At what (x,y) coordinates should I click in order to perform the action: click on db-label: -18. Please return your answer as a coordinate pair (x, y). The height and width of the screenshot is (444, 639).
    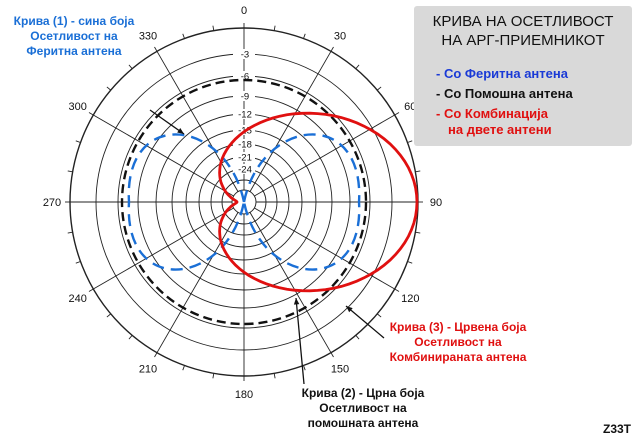
    Looking at the image, I should click on (245, 145).